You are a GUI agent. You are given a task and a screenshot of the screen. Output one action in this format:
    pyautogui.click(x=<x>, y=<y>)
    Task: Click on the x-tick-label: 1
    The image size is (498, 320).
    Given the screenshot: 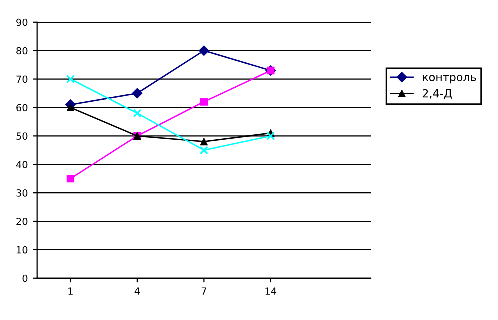 What is the action you would take?
    pyautogui.click(x=70, y=291)
    